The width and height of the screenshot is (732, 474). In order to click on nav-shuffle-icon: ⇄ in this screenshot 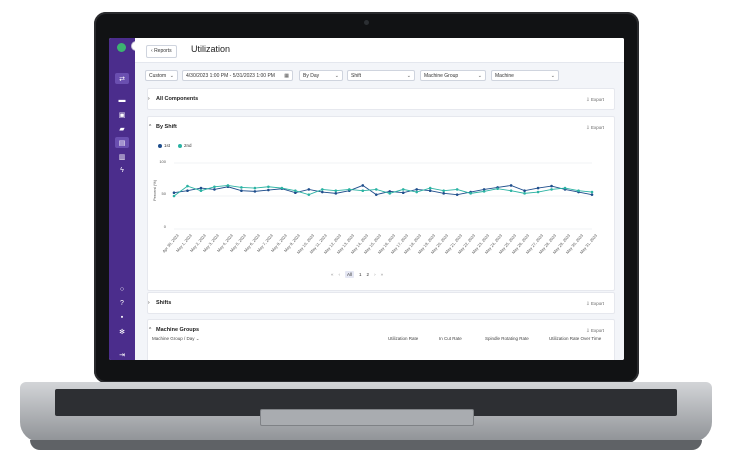, I will do `click(122, 78)`.